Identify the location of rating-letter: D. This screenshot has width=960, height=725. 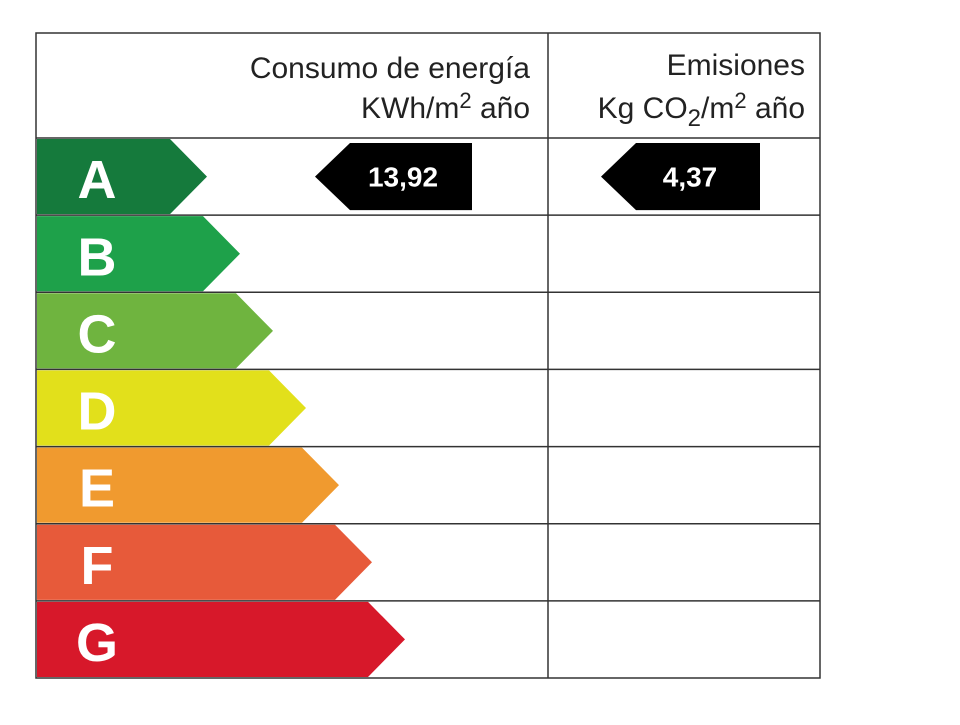
(97, 412).